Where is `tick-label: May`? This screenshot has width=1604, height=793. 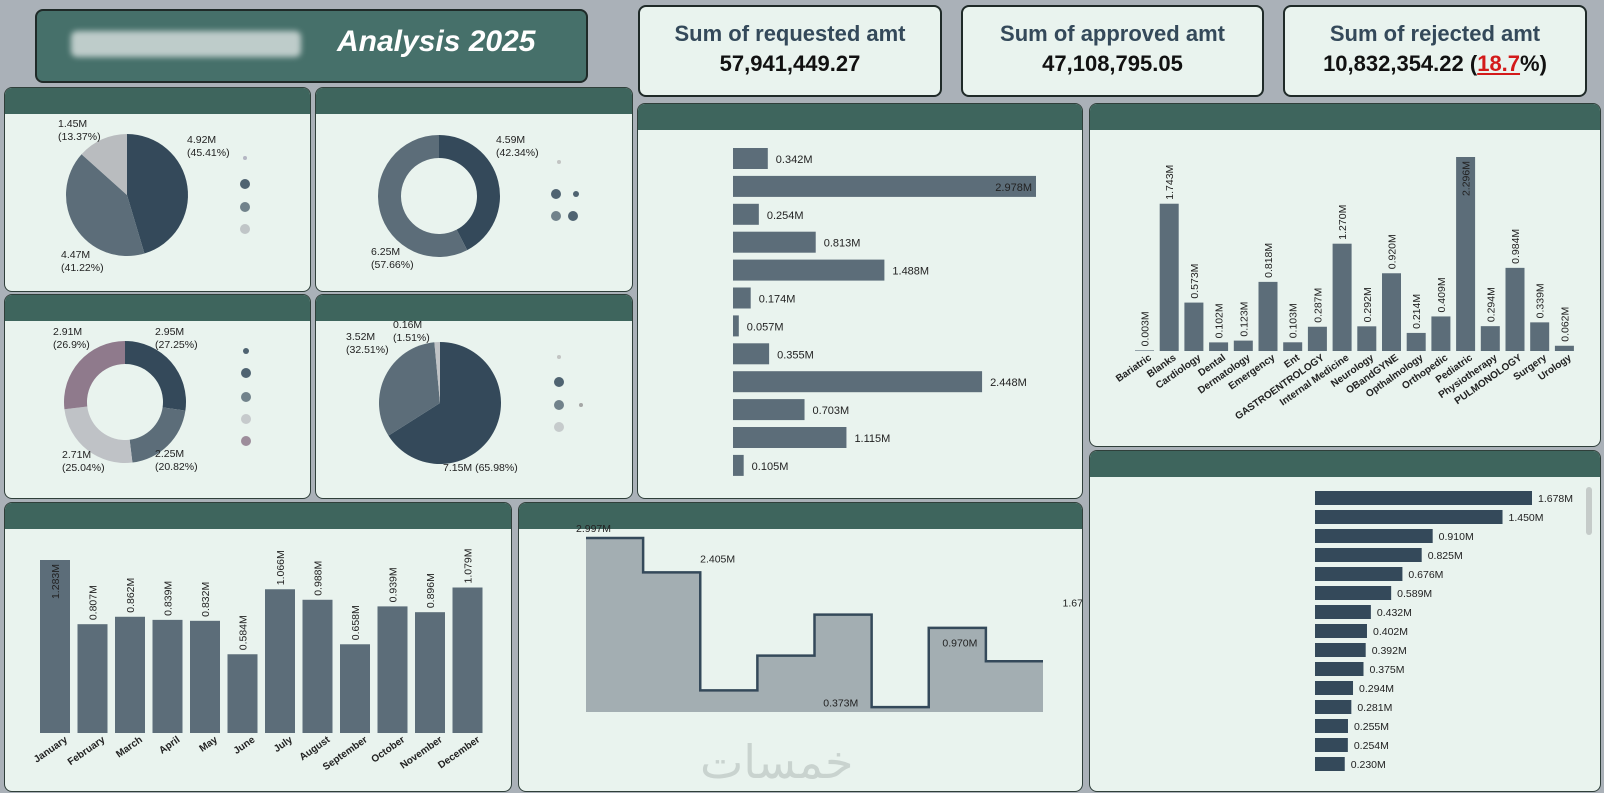
tick-label: May is located at coordinates (208, 744).